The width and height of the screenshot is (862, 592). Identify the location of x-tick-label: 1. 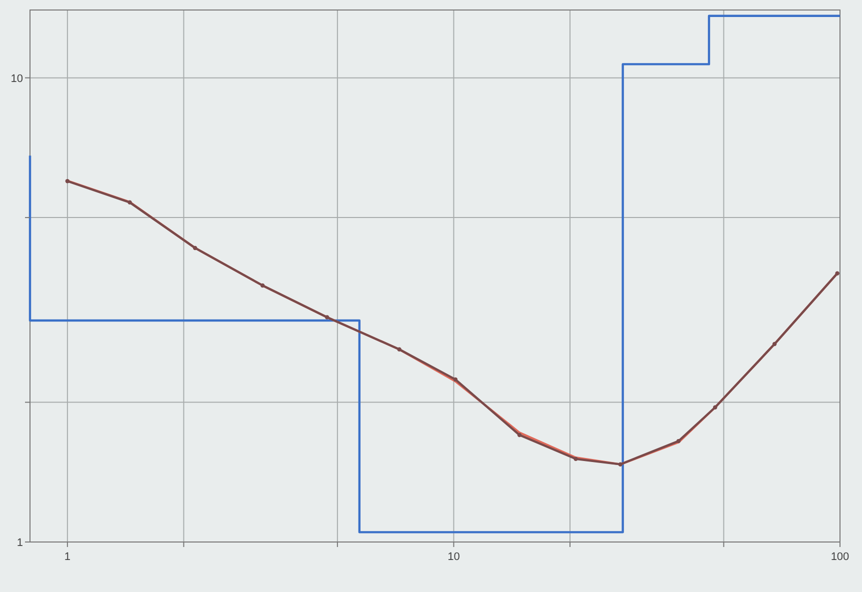
(67, 557).